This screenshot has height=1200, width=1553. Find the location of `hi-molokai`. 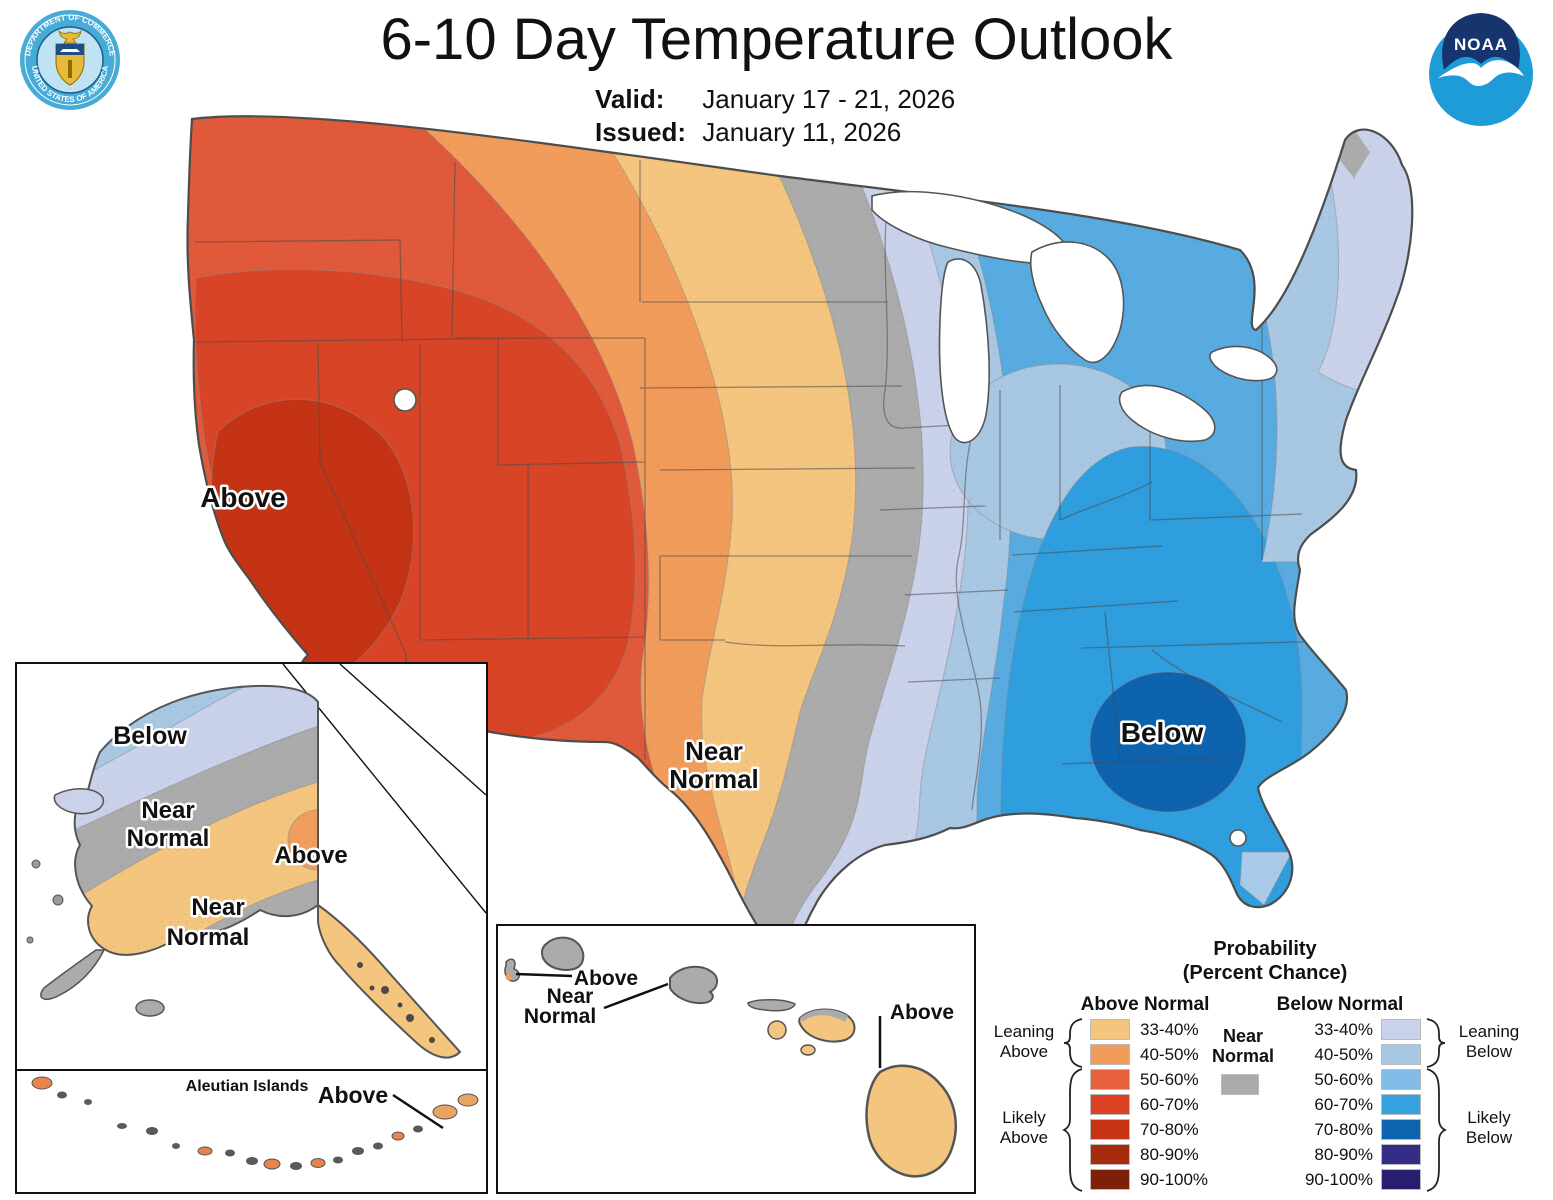

hi-molokai is located at coordinates (771, 1005).